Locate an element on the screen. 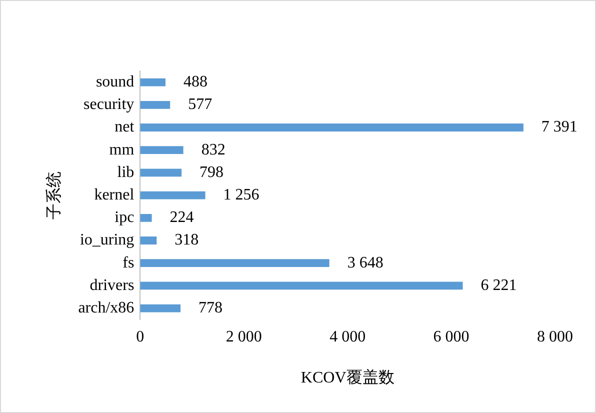 The height and width of the screenshot is (413, 596). x-tick-label: 4 000 is located at coordinates (348, 337).